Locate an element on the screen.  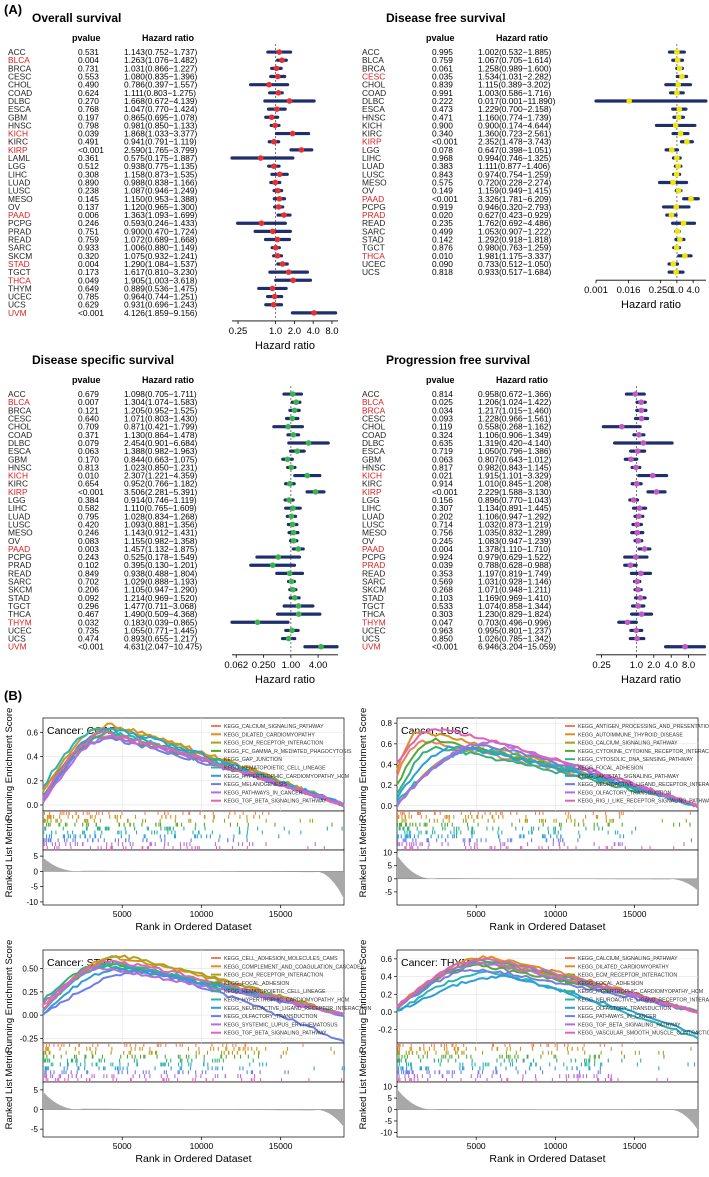
cancer-label: BLCA is located at coordinates (373, 60).